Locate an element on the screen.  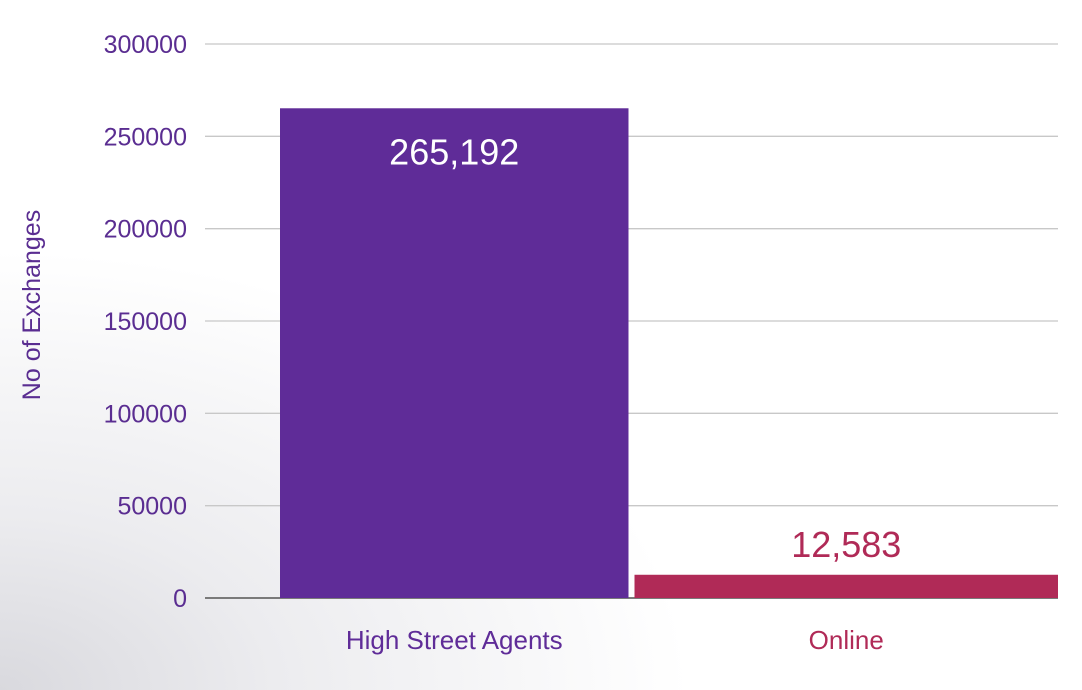
y-tick-label: 100000 is located at coordinates (145, 414).